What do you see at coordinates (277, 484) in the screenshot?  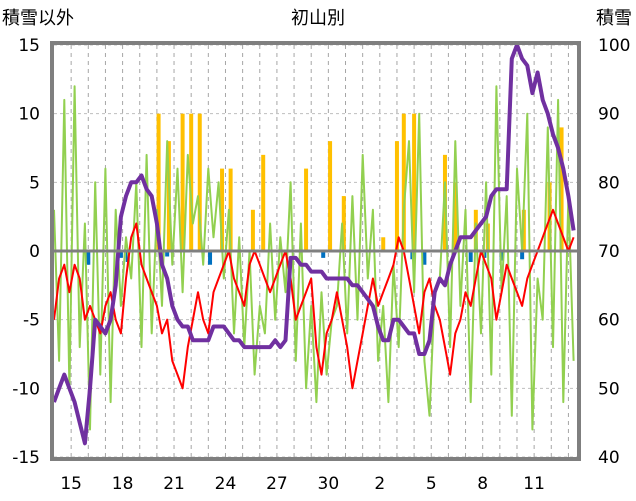 I see `x-tick-label: 27` at bounding box center [277, 484].